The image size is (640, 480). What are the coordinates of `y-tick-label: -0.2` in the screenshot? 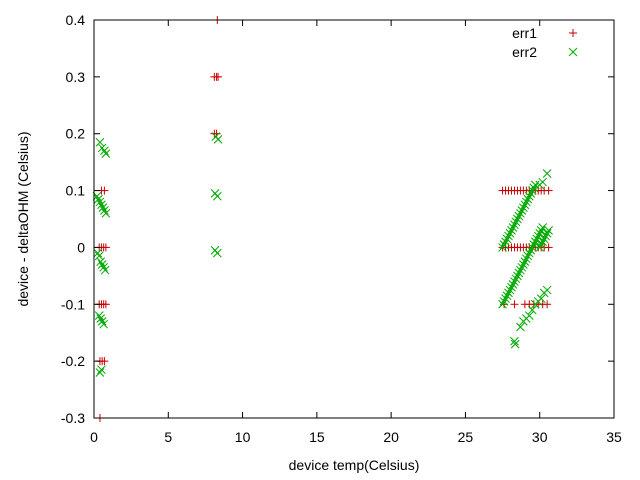 It's located at (73, 361).